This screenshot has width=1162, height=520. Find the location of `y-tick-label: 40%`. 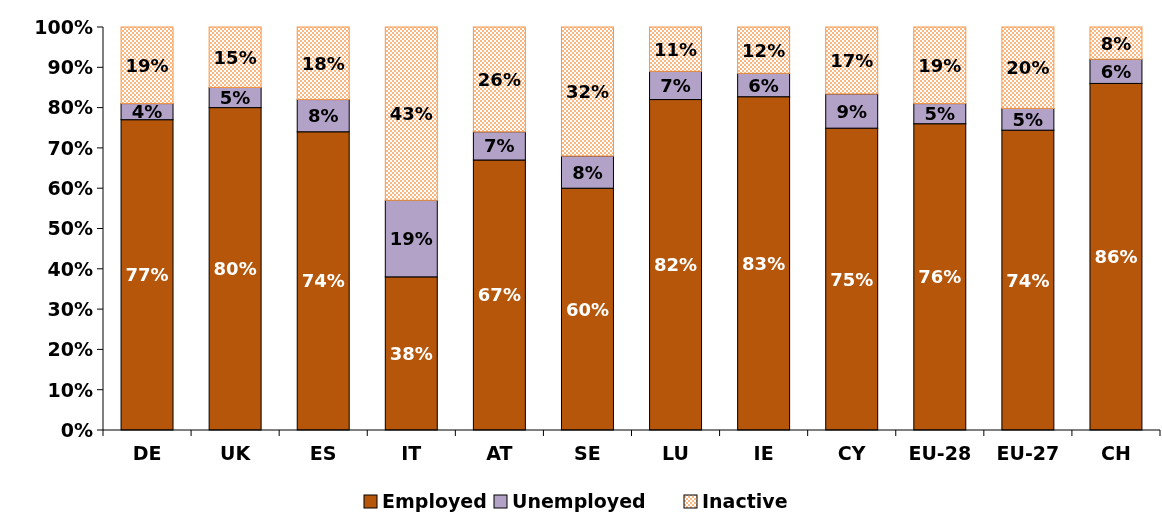

y-tick-label: 40% is located at coordinates (70, 268).